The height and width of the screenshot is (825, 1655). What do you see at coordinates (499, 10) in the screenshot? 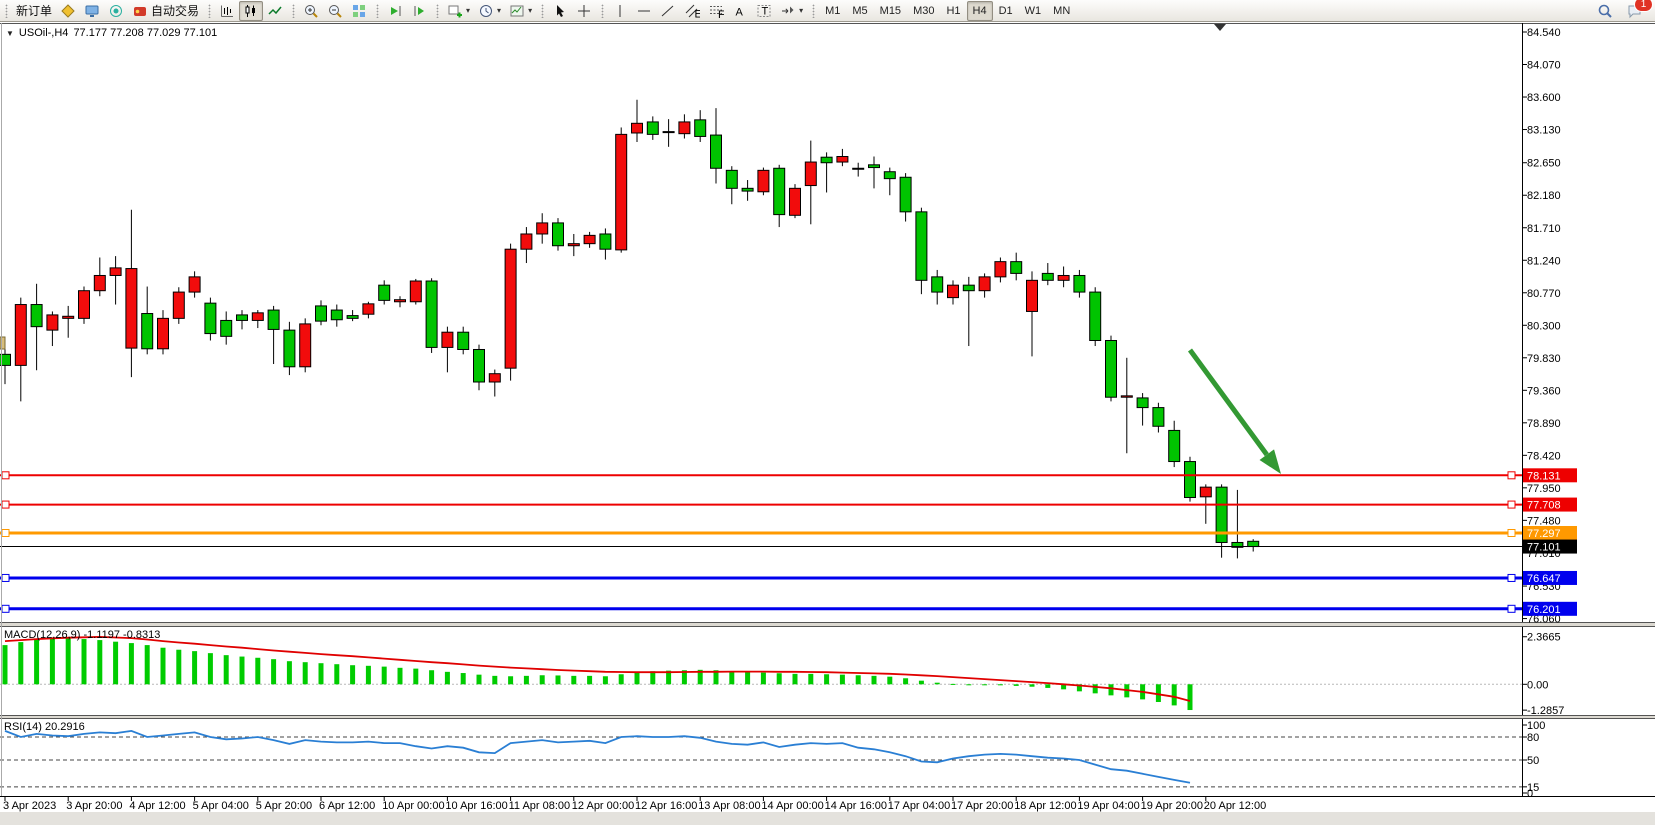
I see `periodicity-button-dropdown-icon: ▾` at bounding box center [499, 10].